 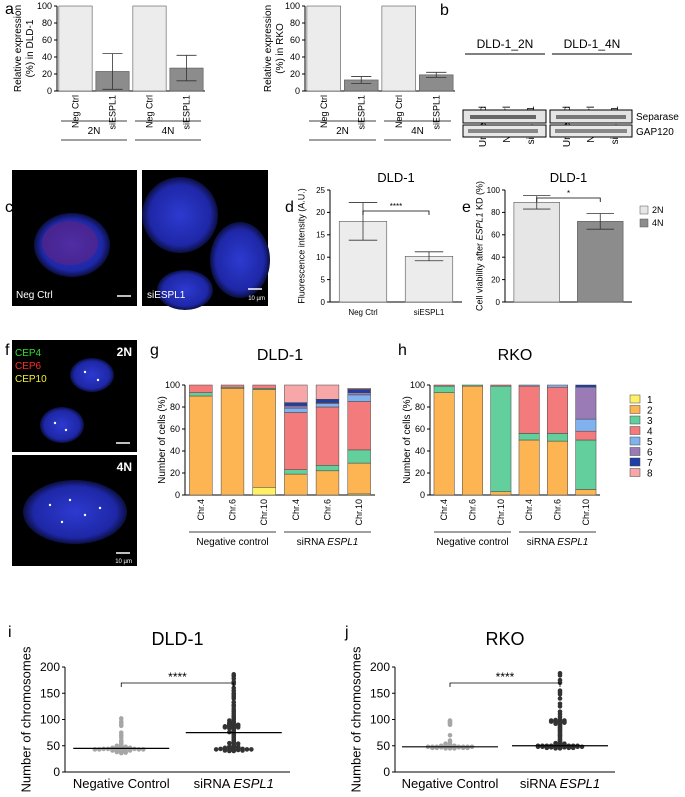 What do you see at coordinates (30, 48) in the screenshot?
I see `y-axis-label-part: (%) in DLD-1` at bounding box center [30, 48].